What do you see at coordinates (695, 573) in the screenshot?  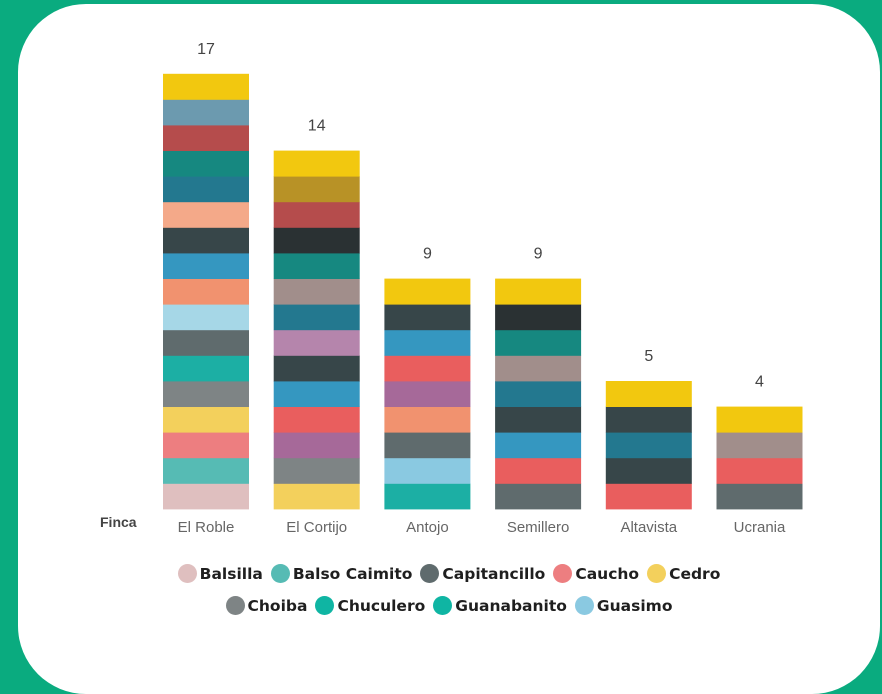 I see `legend-label: Cedro` at bounding box center [695, 573].